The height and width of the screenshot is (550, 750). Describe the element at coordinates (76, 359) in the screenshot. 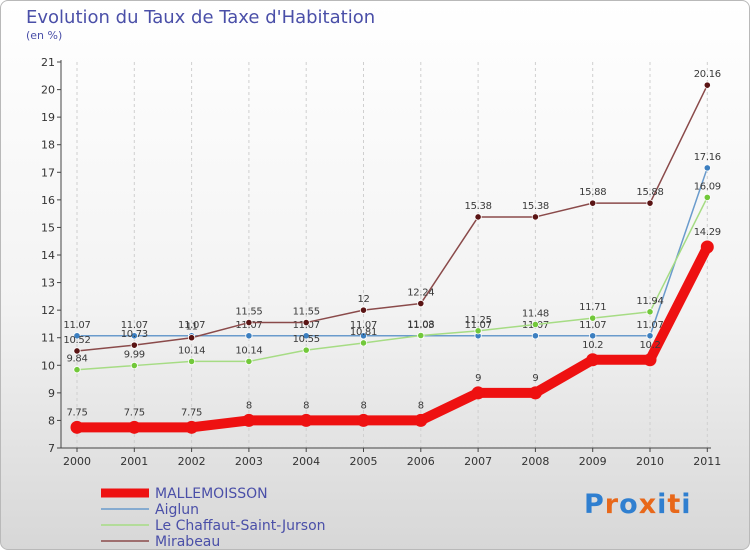

I see `data-label: 9.84` at that location.